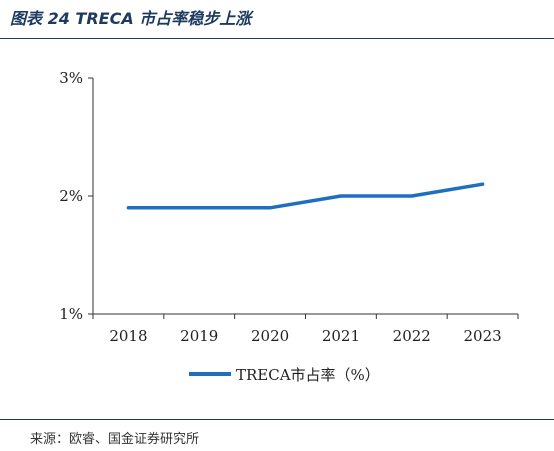 The height and width of the screenshot is (451, 554). I want to click on y-tick-label: 3%, so click(71, 78).